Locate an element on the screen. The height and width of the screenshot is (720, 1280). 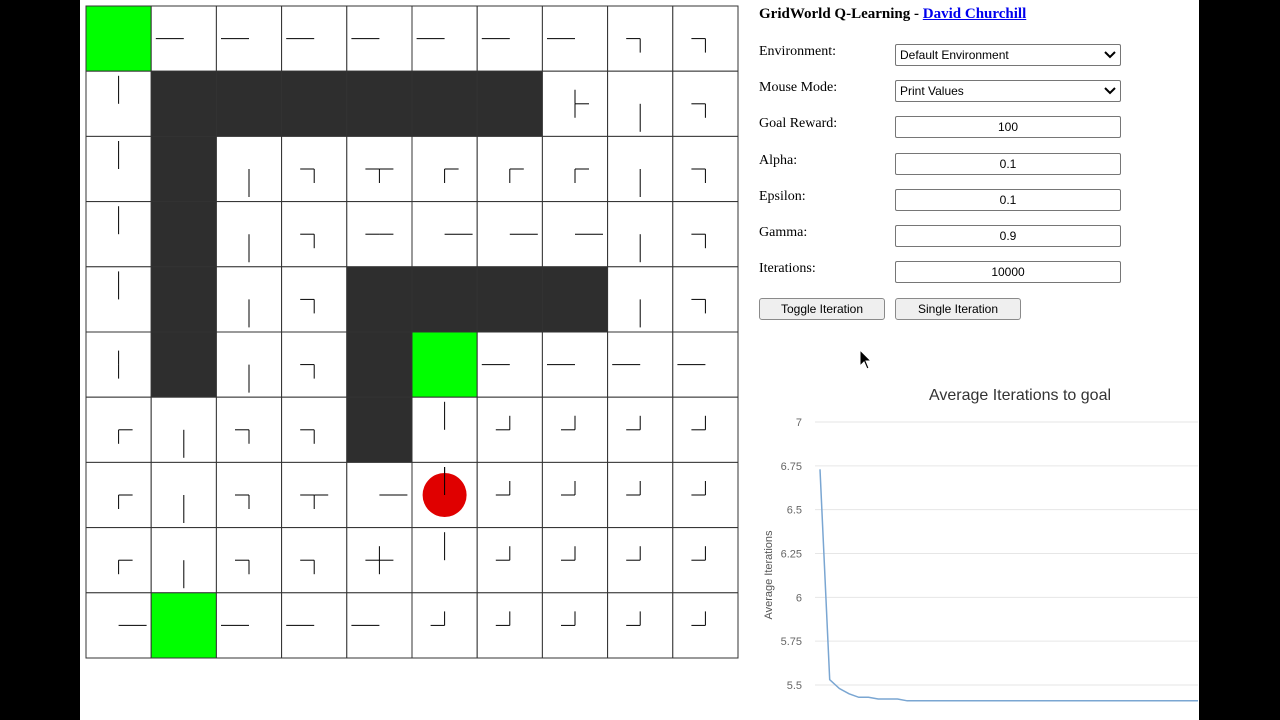
text-input: 10000 is located at coordinates (1008, 272).